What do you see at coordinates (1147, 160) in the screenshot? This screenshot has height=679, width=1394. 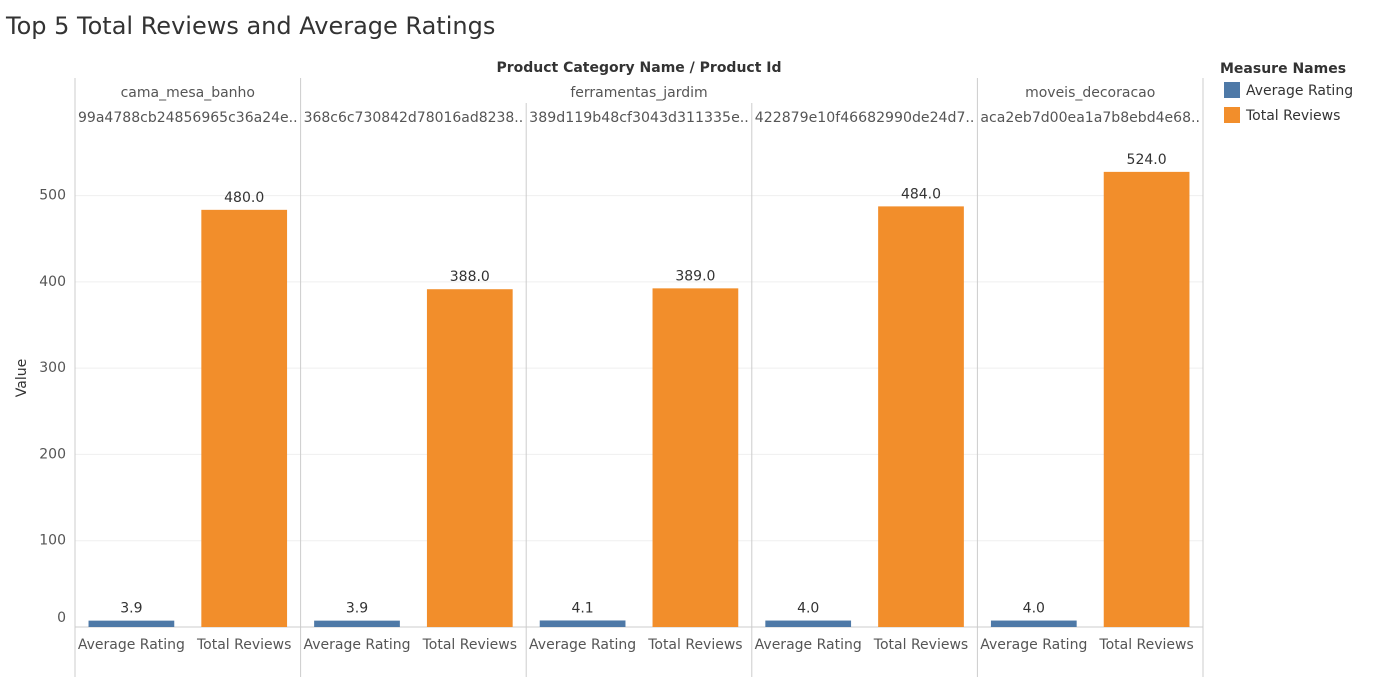 I see `data-label: 524.0` at bounding box center [1147, 160].